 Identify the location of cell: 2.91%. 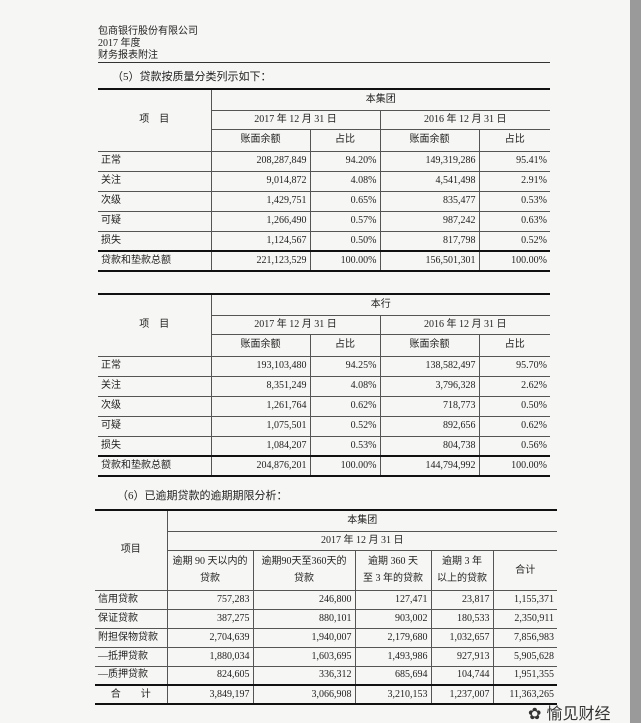
(514, 181).